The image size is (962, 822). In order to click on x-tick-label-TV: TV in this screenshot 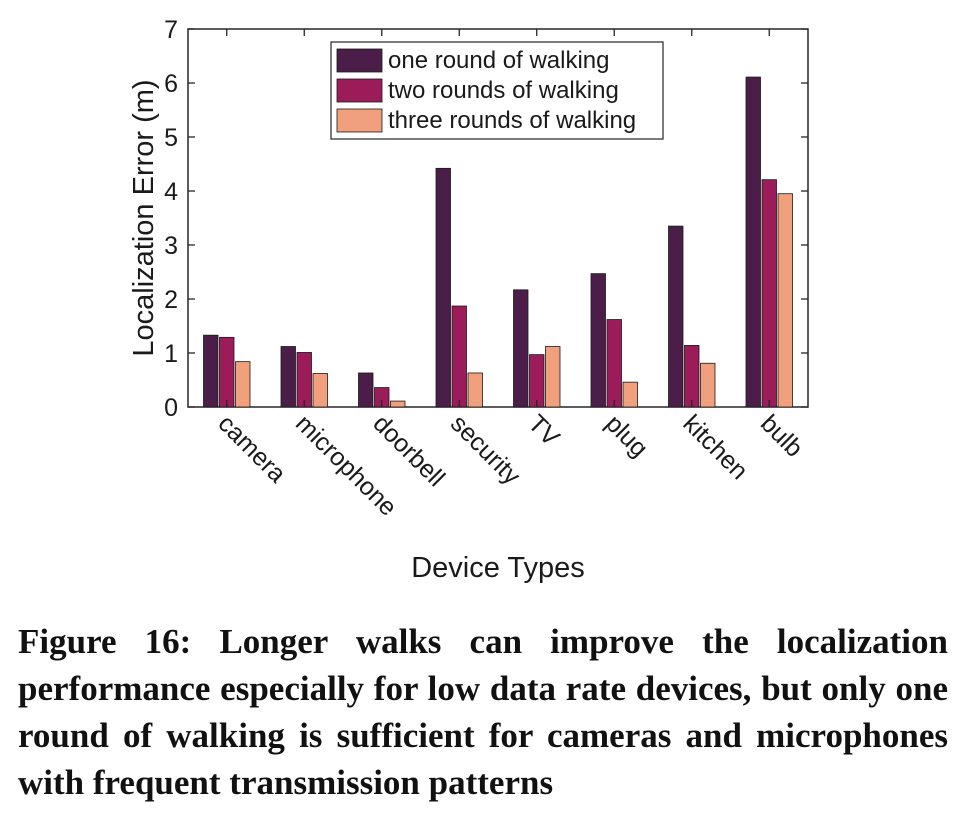, I will do `click(544, 430)`.